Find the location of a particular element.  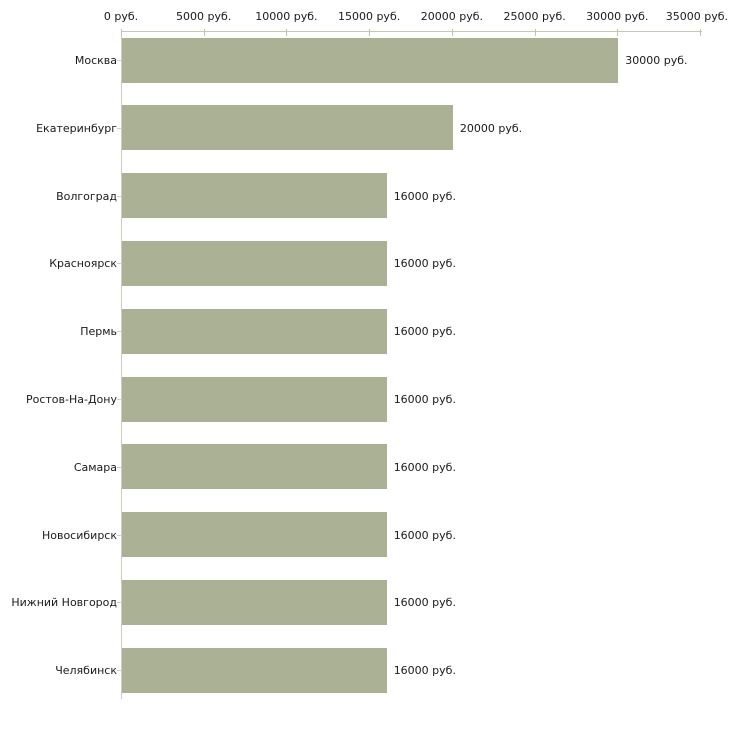

x-tick-label: 10000 руб. is located at coordinates (286, 16).